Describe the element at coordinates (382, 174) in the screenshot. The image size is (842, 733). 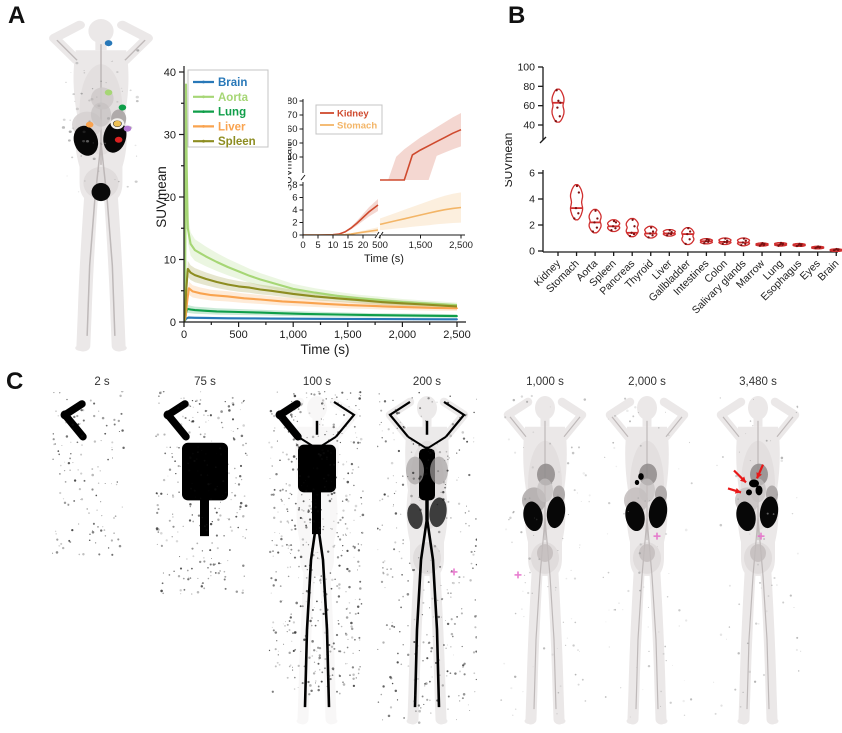
I see `inset-series` at that location.